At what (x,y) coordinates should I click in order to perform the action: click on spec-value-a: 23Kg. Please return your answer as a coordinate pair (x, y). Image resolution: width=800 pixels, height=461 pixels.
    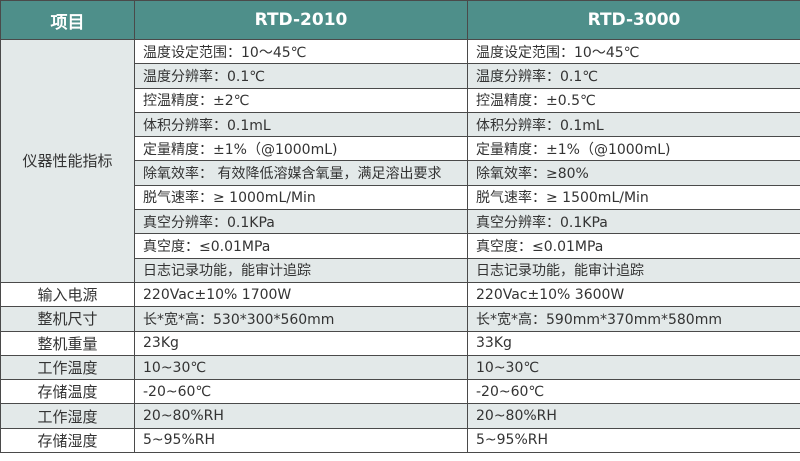
    Looking at the image, I should click on (301, 343).